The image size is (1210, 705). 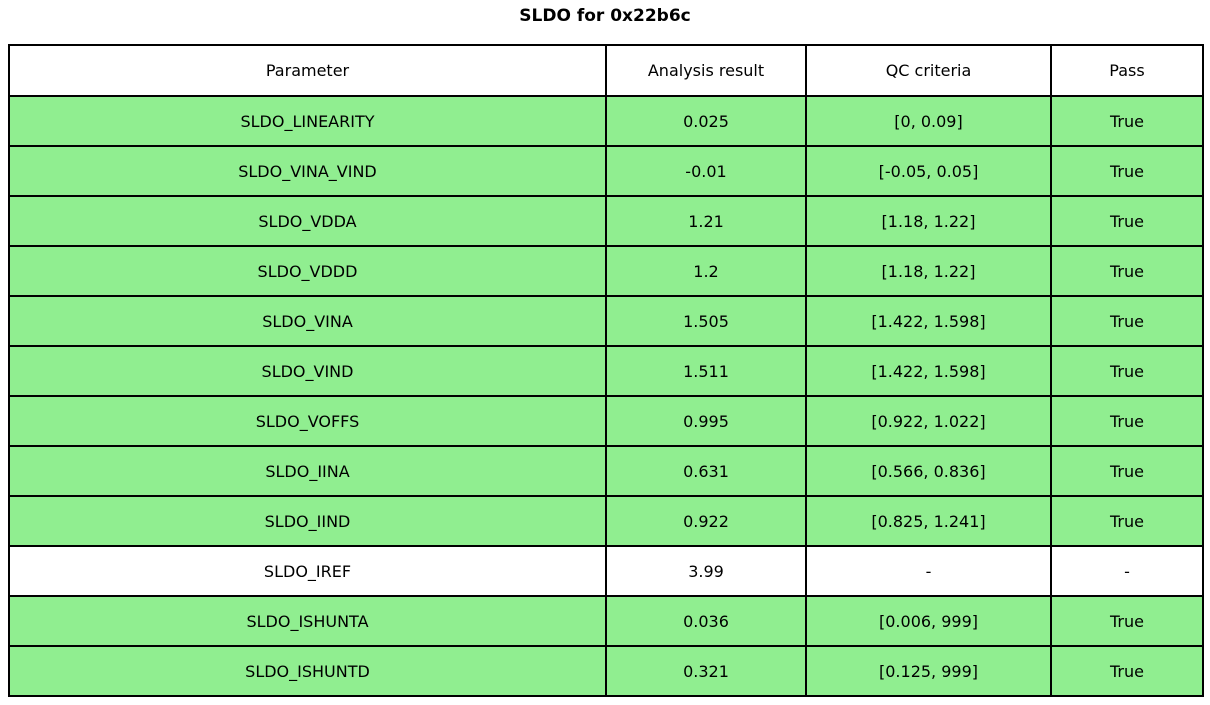 I want to click on criteria-cell: [0.825, 1.241], so click(x=928, y=521).